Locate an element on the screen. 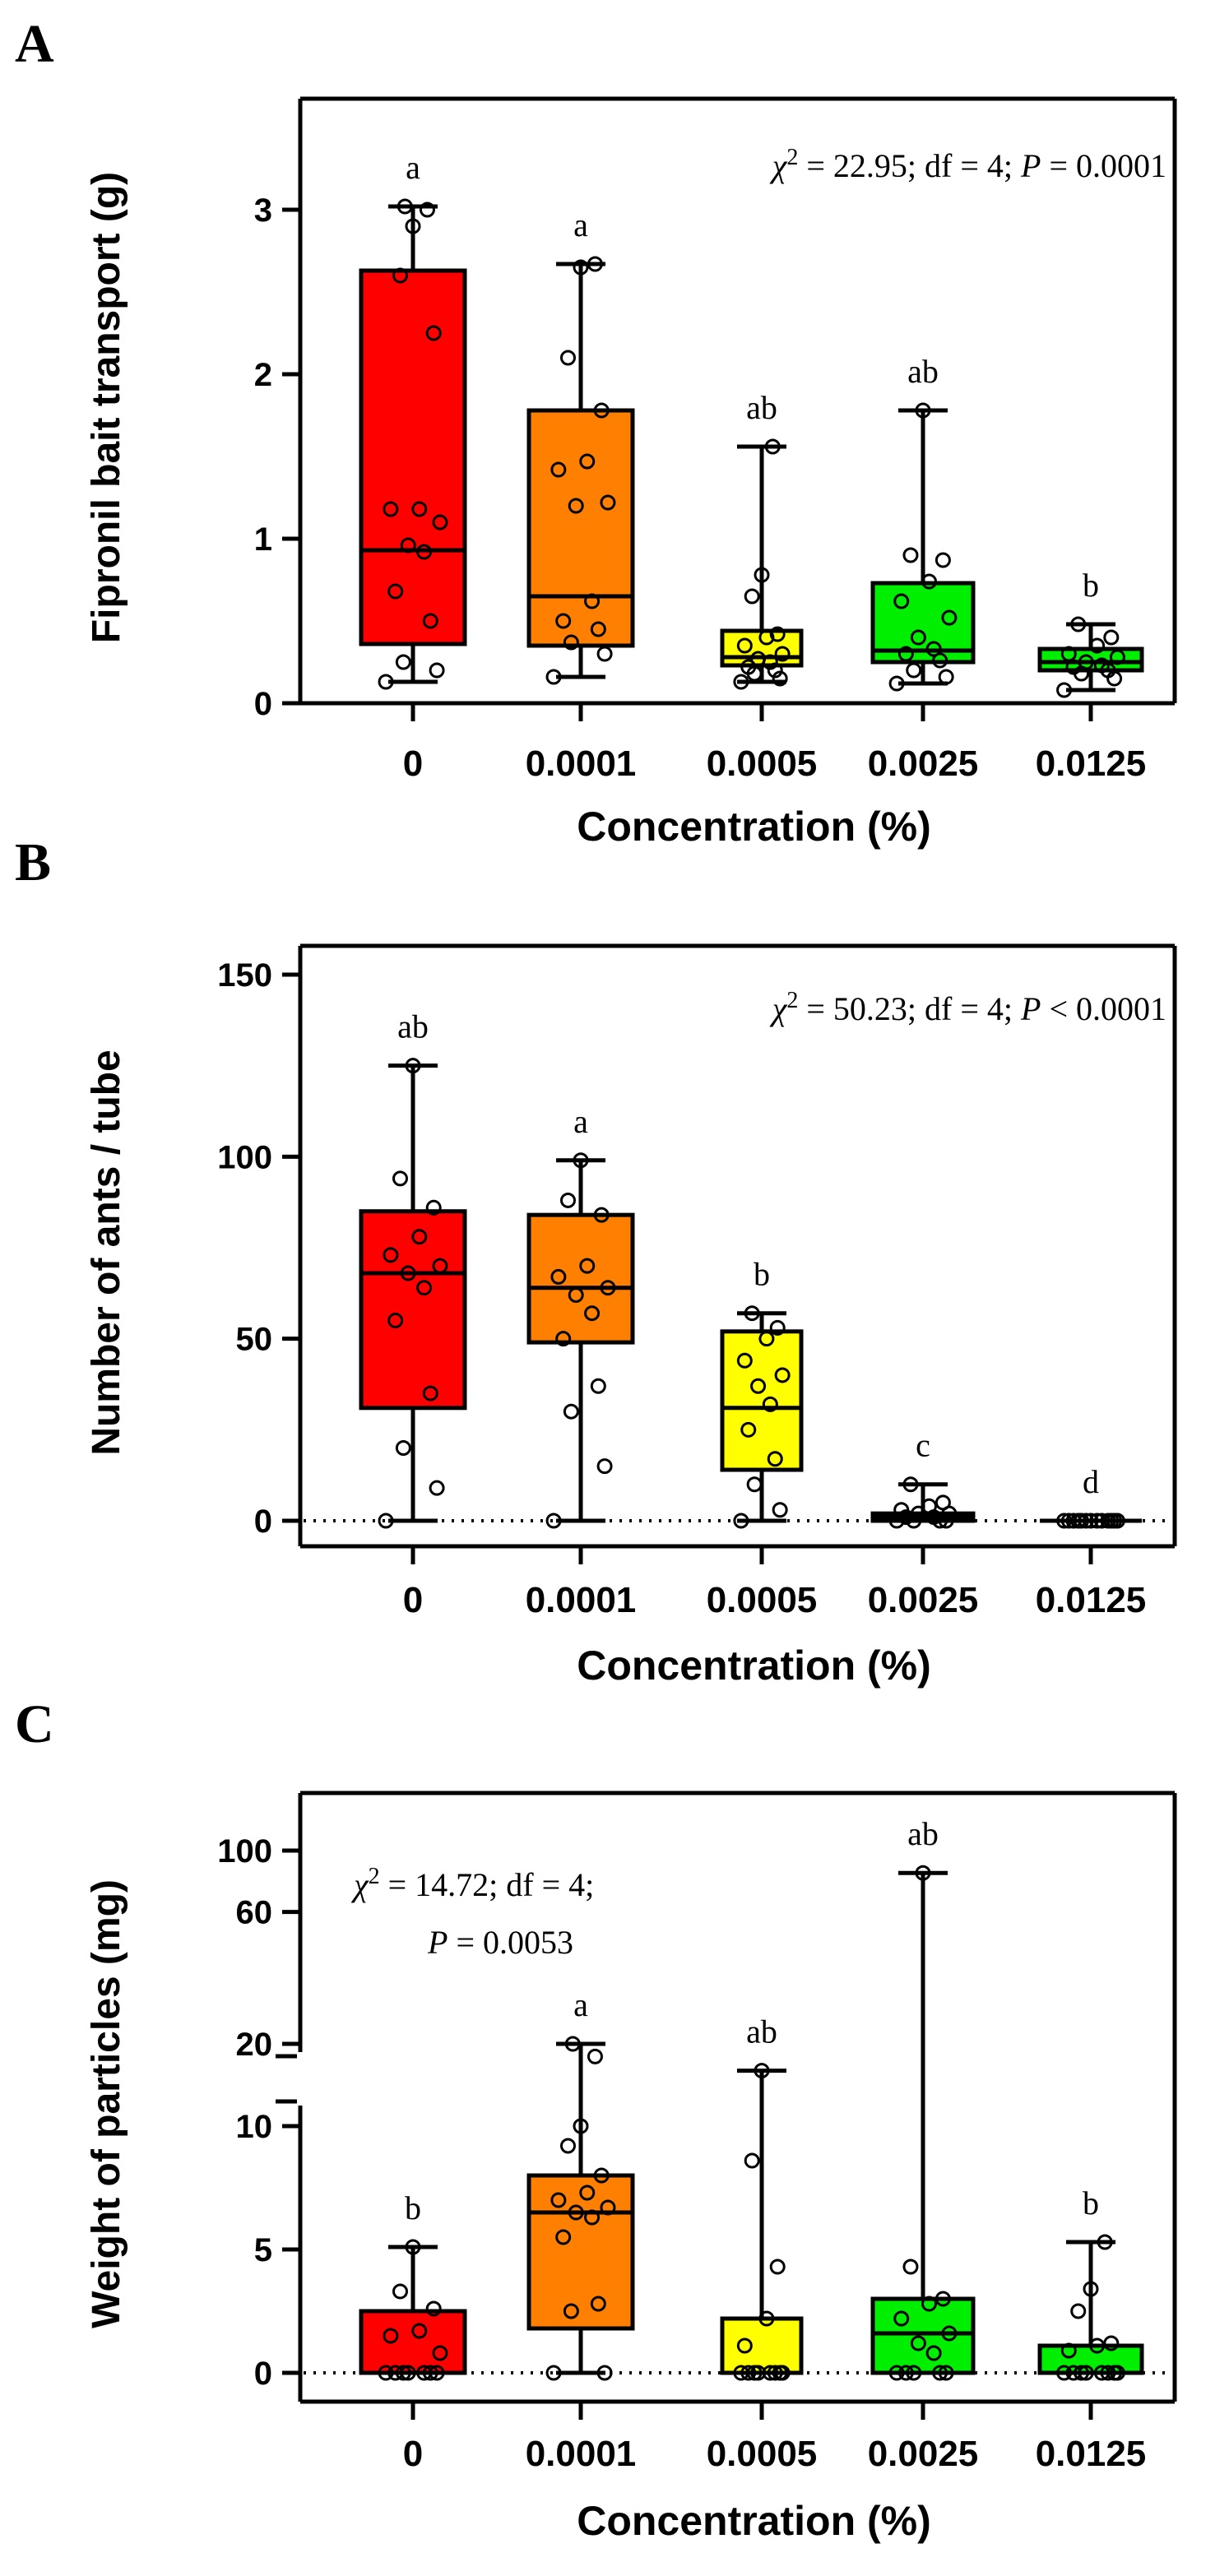  x-axis-title: Concentration (%) is located at coordinates (754, 2521).